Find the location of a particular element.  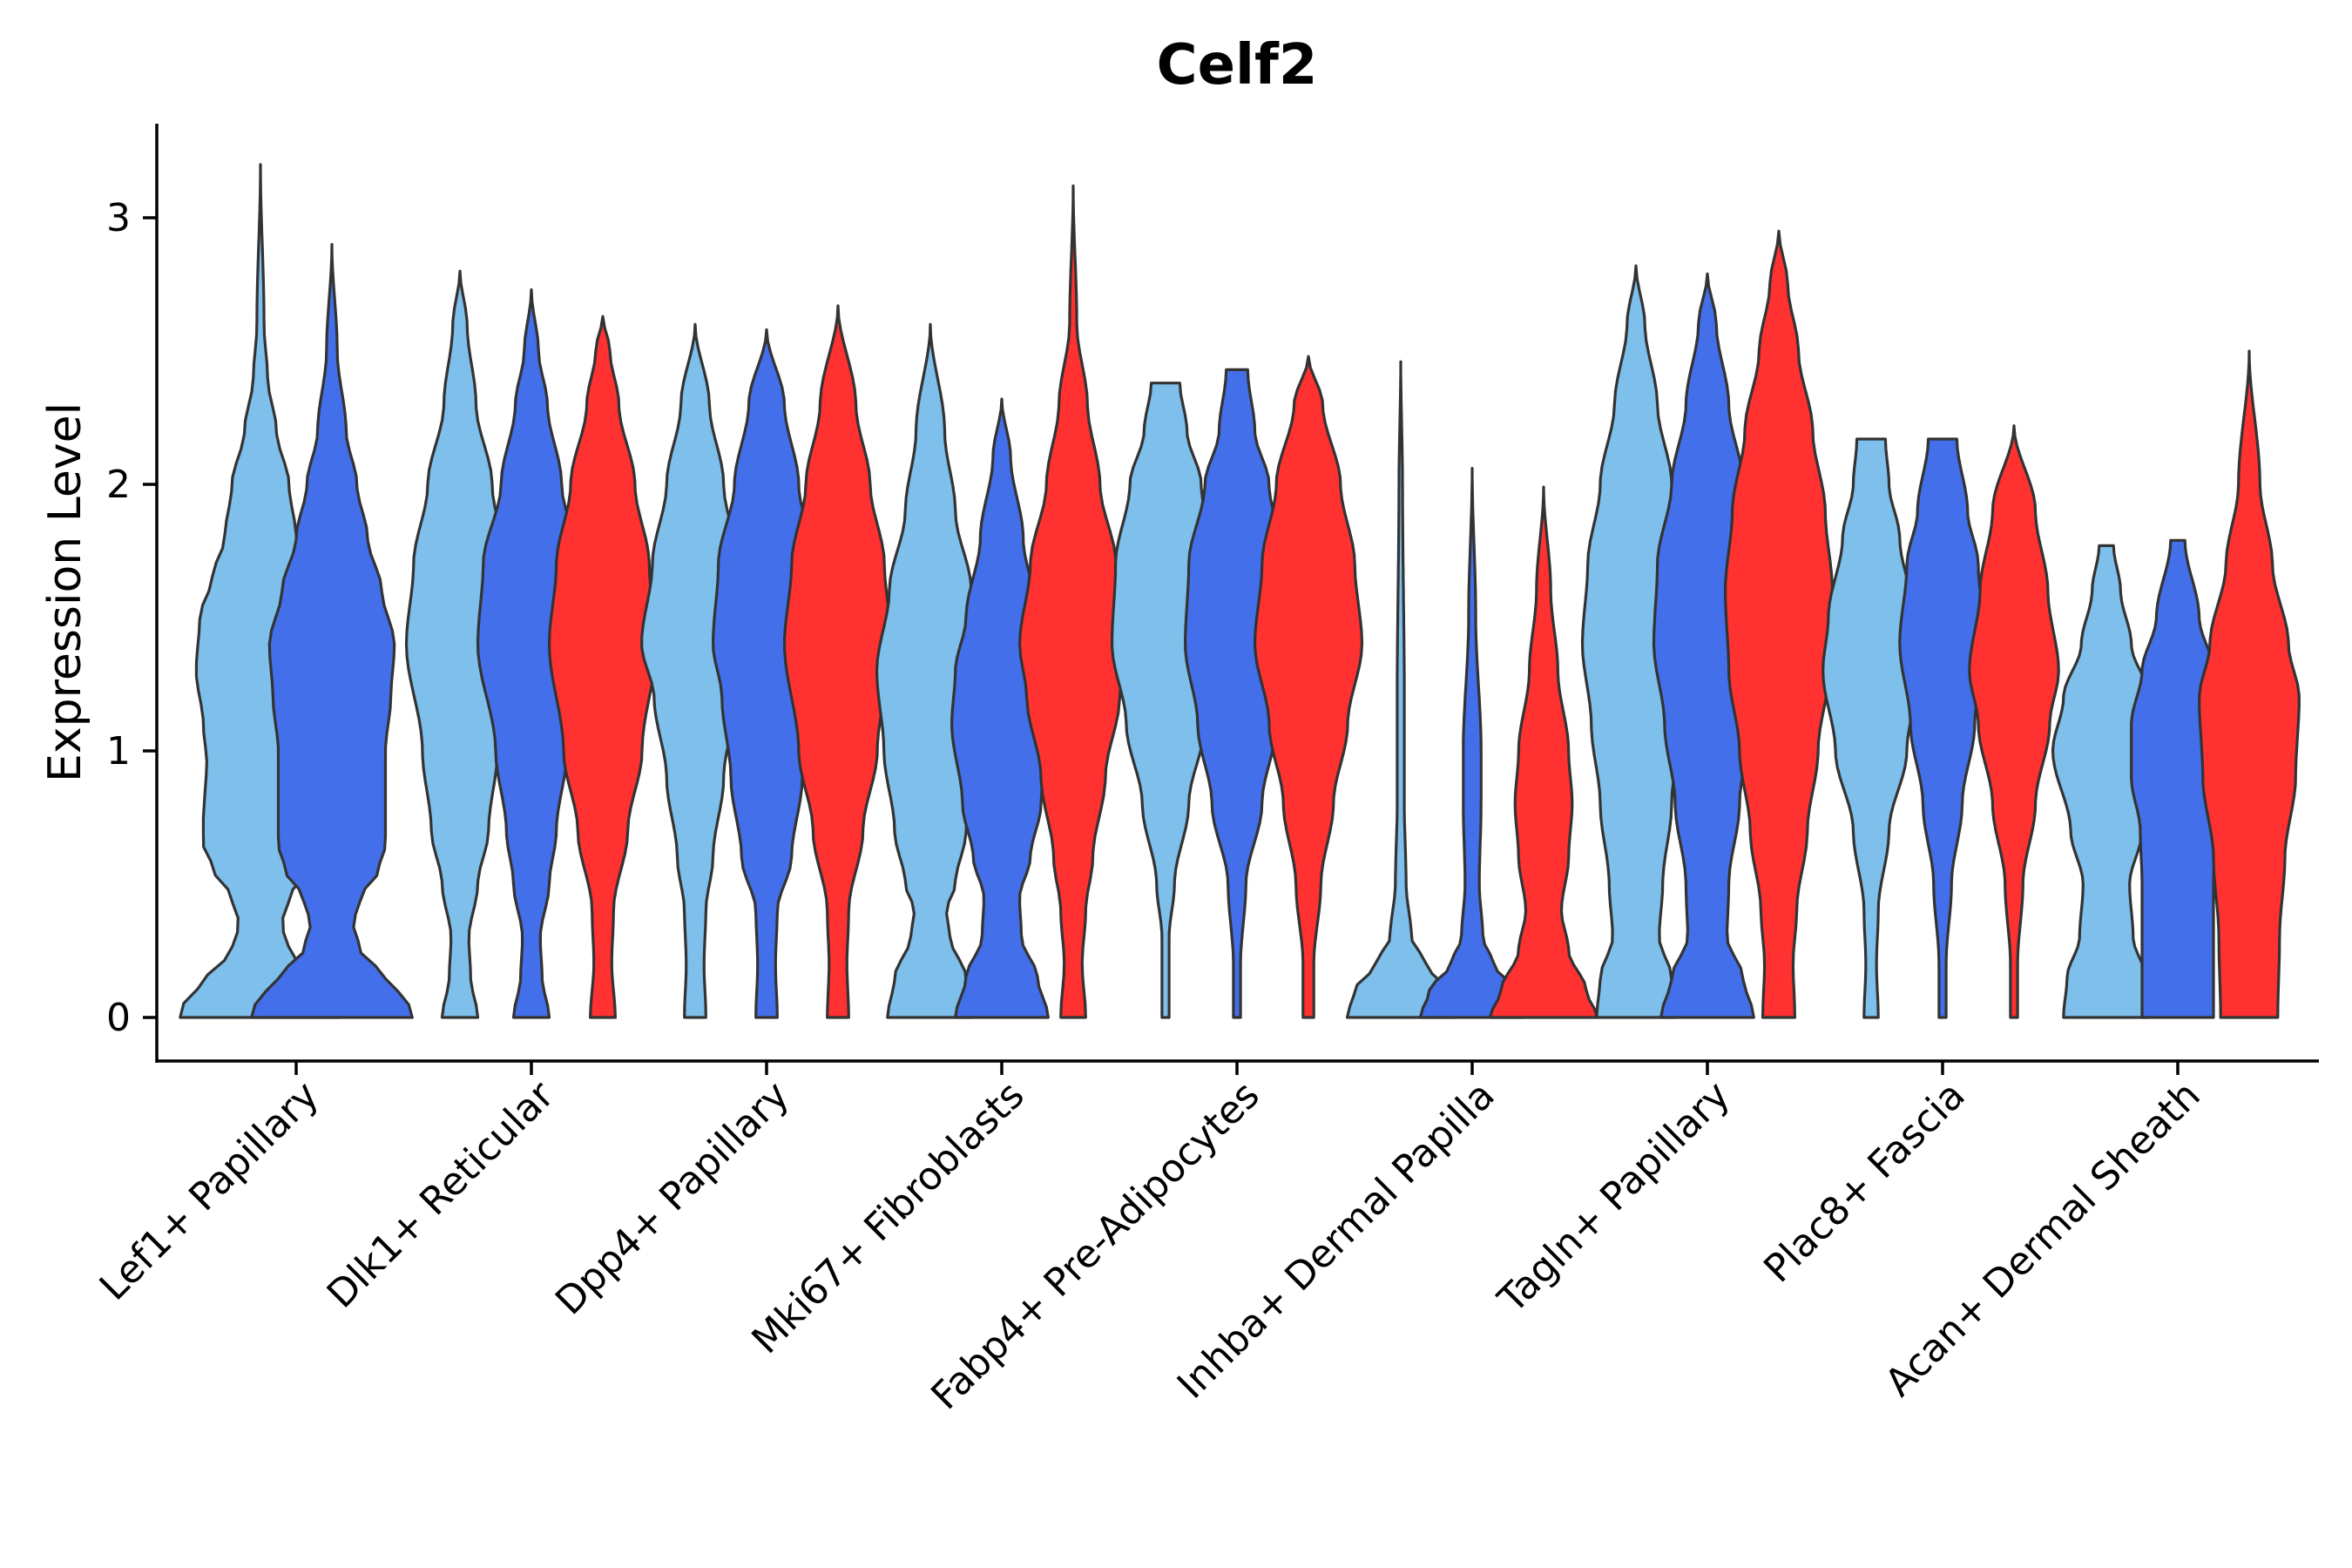

y-ticks: 0 1 2 3 is located at coordinates (131, 618).